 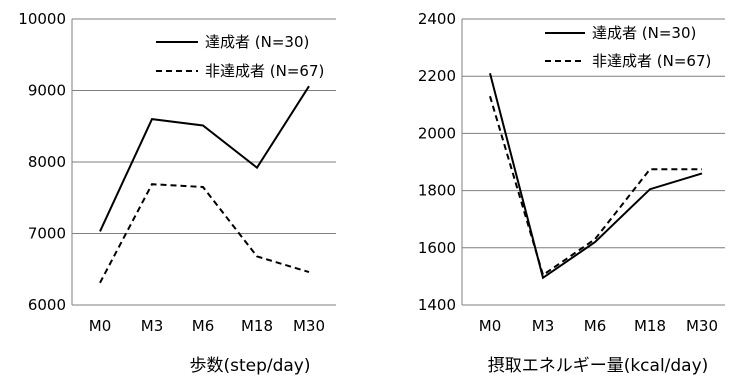 I want to click on y-tick-label: 8000, so click(x=47, y=162).